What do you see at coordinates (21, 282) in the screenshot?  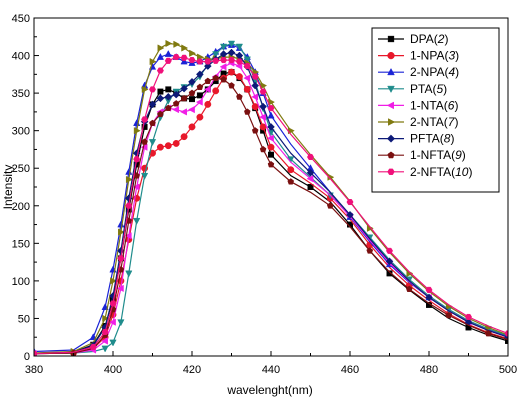 I see `y-tick-label: 100` at bounding box center [21, 282].